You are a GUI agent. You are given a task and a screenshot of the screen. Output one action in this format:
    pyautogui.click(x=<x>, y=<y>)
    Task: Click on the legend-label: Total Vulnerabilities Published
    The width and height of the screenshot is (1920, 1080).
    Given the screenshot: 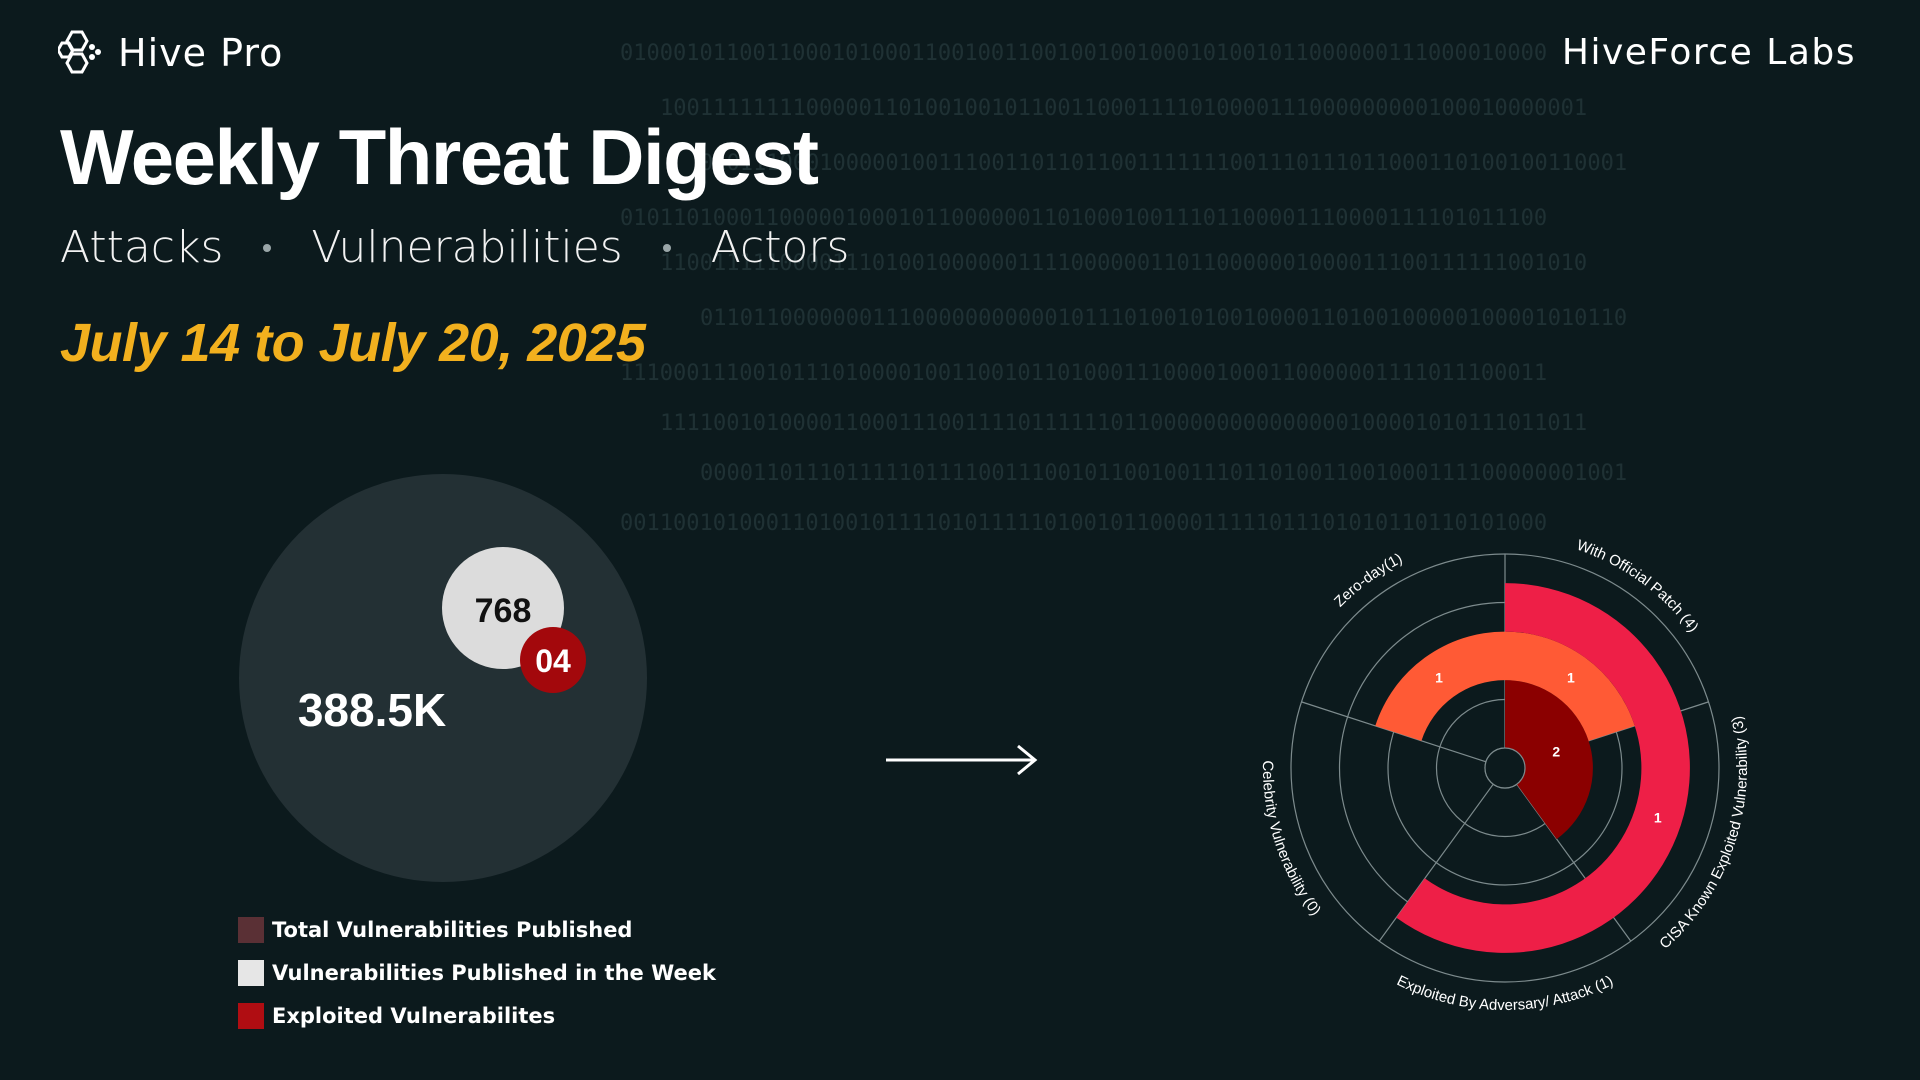 What is the action you would take?
    pyautogui.click(x=452, y=930)
    